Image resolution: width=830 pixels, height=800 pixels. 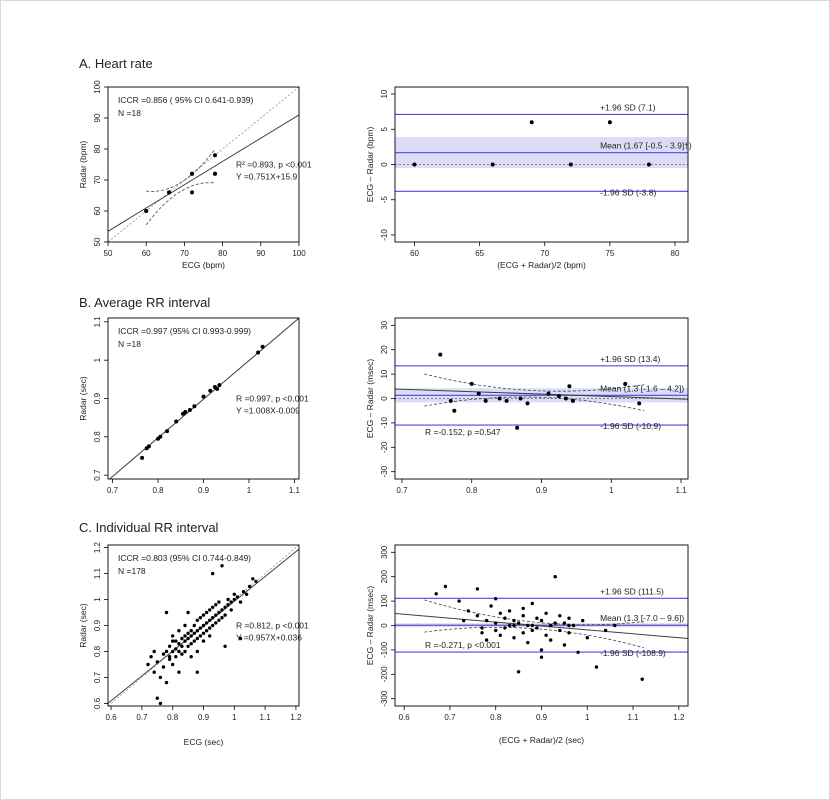 I want to click on fit-annotation: Y =0.751X+15.9, so click(x=267, y=177).